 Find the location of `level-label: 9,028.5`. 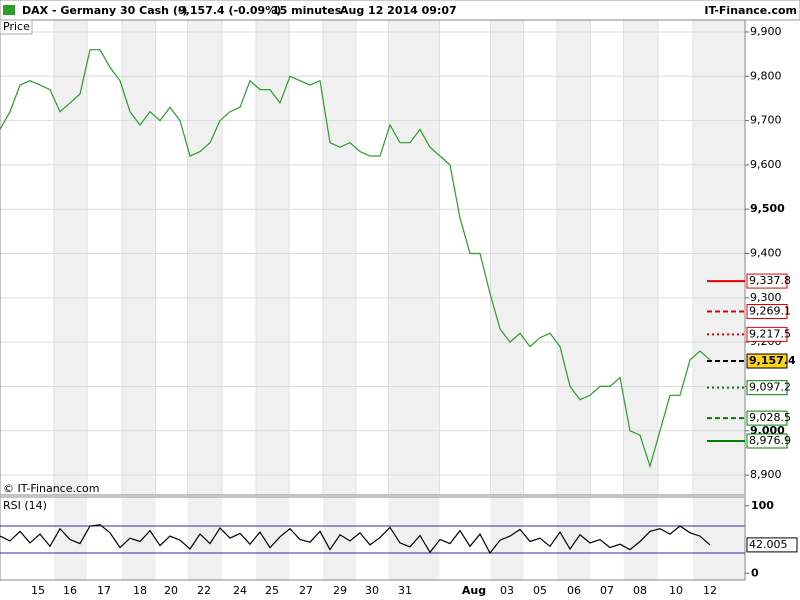

level-label: 9,028.5 is located at coordinates (770, 417).